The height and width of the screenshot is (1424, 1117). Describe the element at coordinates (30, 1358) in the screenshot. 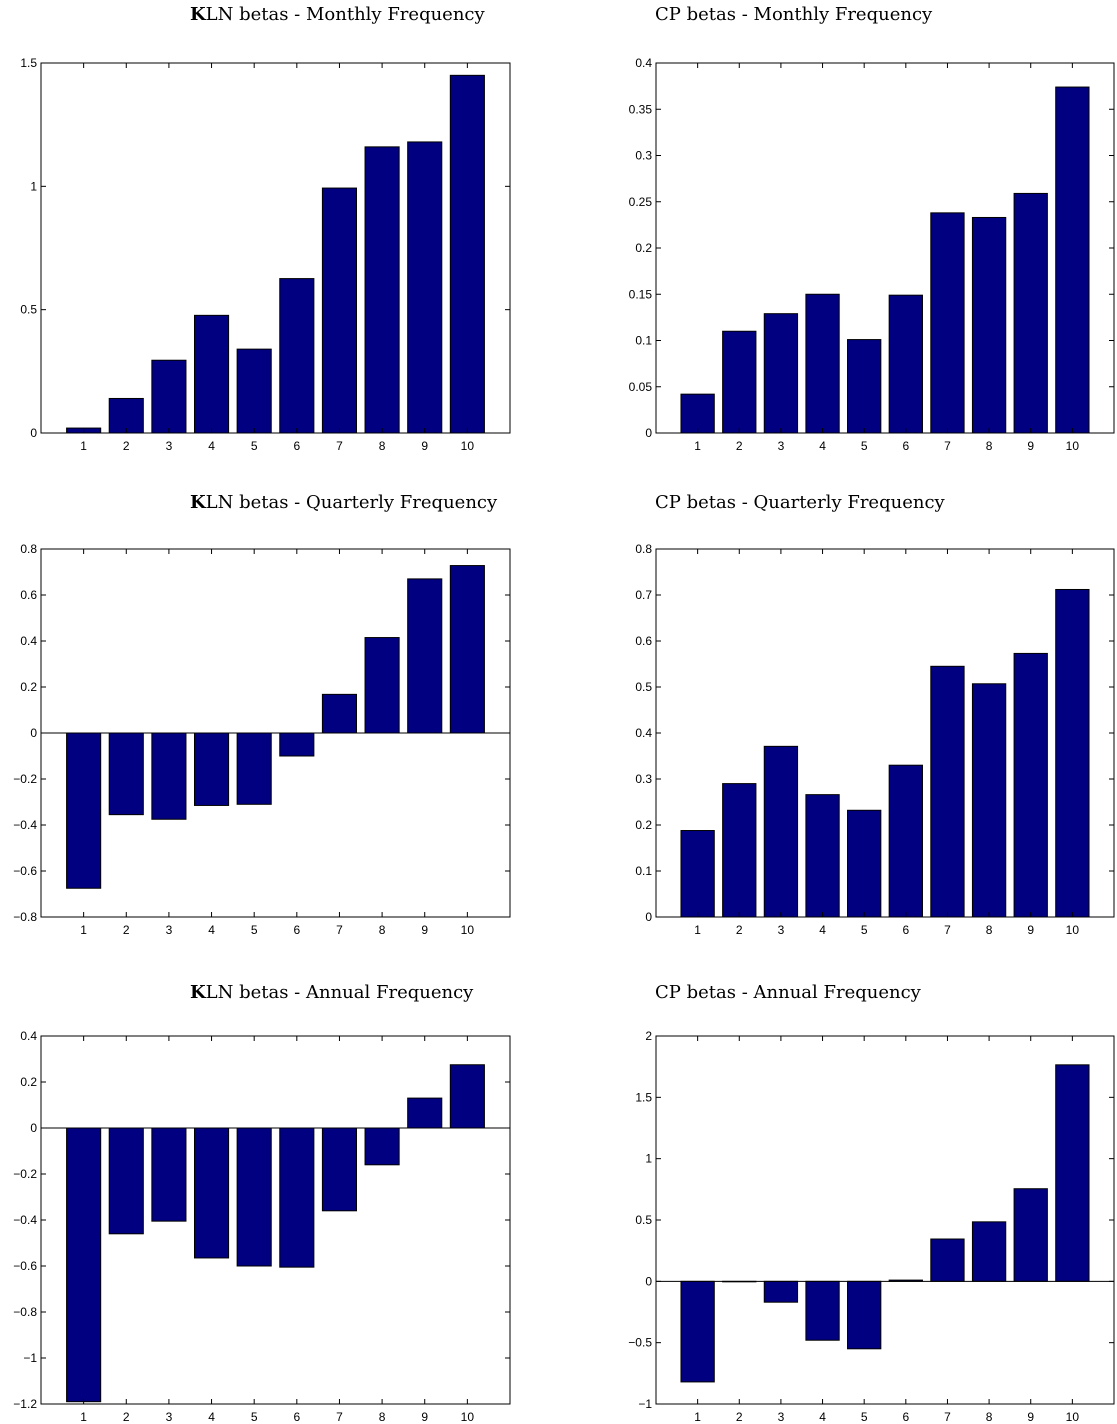

I see `y-tick-label: −1` at that location.